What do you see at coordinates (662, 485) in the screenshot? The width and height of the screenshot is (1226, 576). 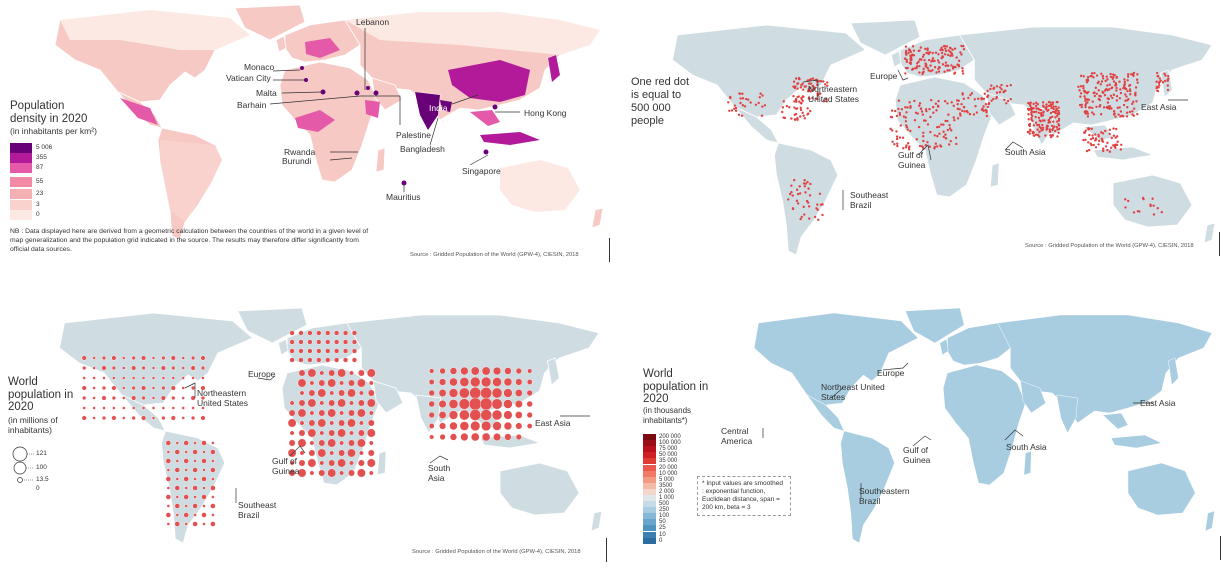 I see `smoothed-legend-row: 3500` at bounding box center [662, 485].